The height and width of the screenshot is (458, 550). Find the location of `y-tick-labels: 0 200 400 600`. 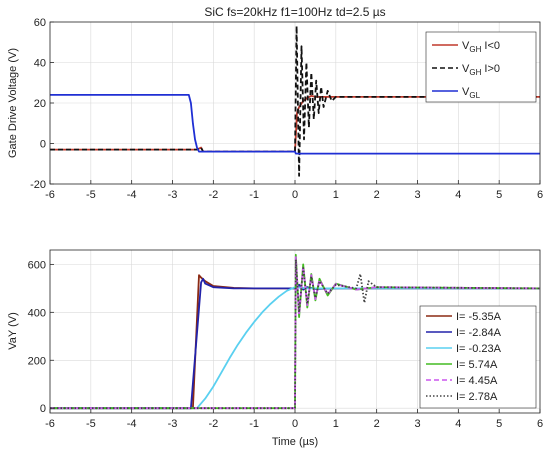

y-tick-labels: 0 200 400 600 is located at coordinates (41, 337).